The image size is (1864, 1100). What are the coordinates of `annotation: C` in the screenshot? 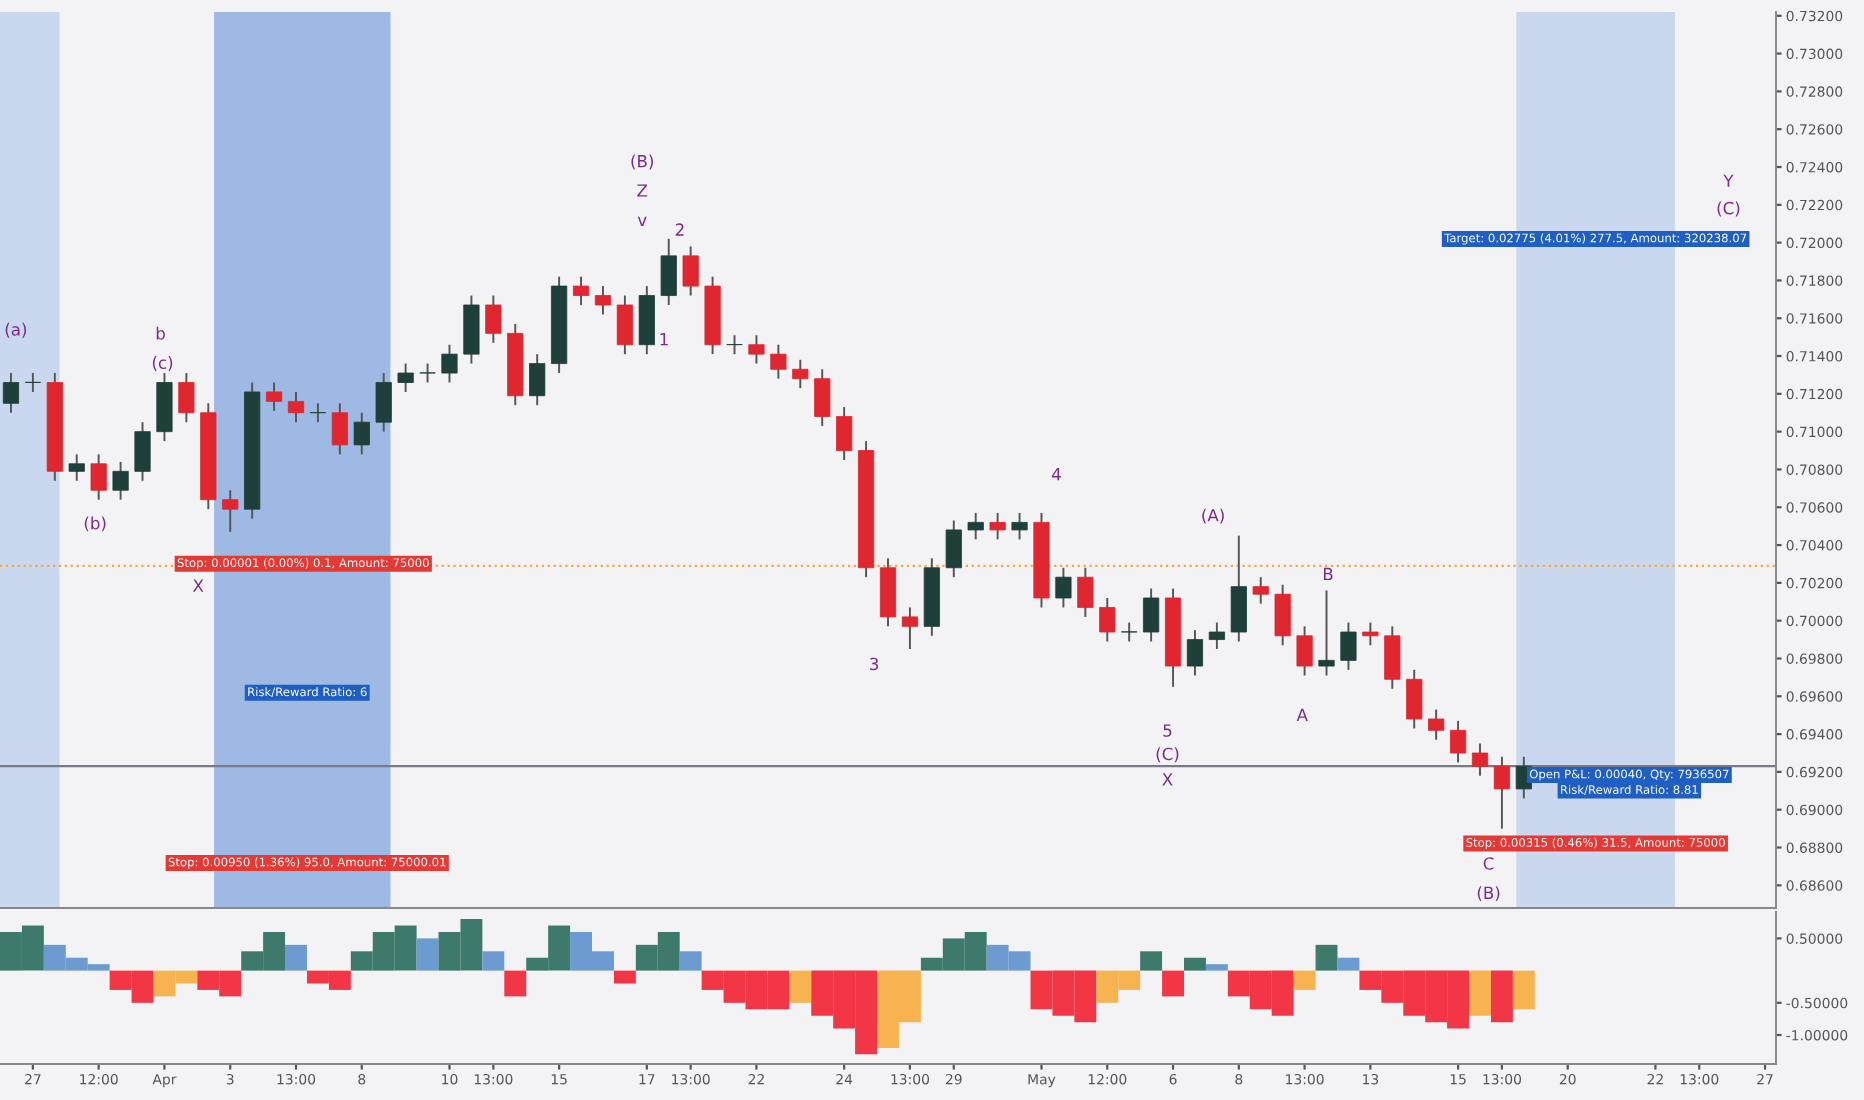 It's located at (1488, 863).